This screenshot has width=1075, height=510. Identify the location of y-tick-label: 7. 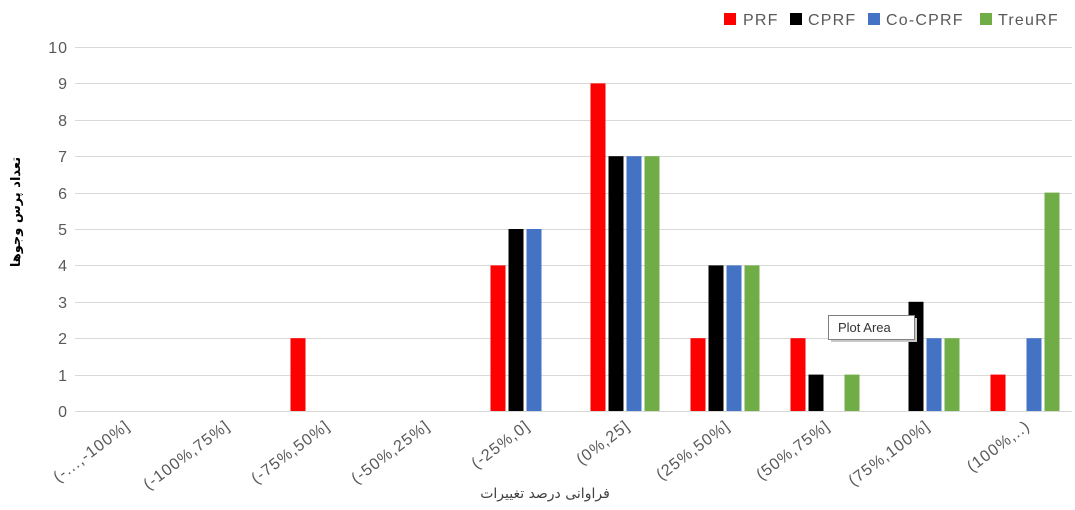
(63, 157).